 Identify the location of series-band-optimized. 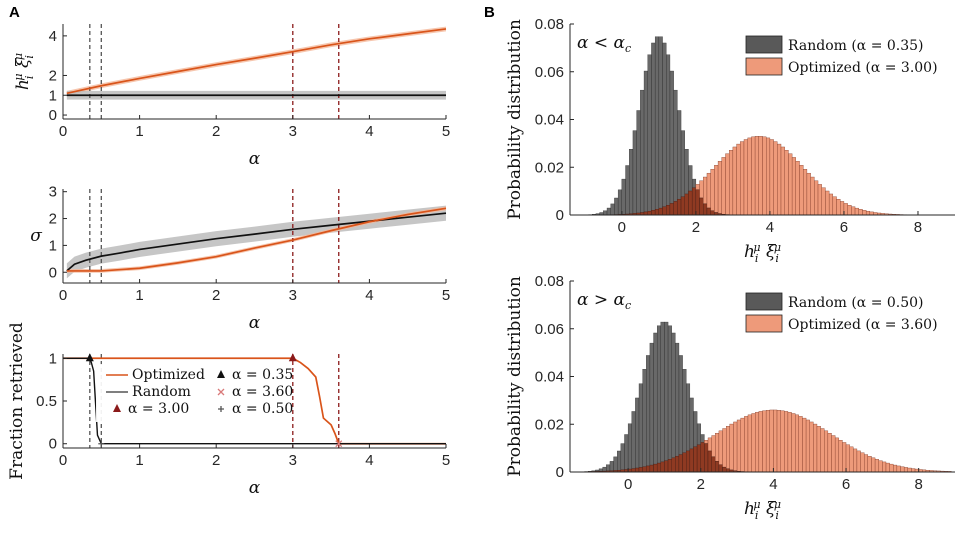
(256, 61).